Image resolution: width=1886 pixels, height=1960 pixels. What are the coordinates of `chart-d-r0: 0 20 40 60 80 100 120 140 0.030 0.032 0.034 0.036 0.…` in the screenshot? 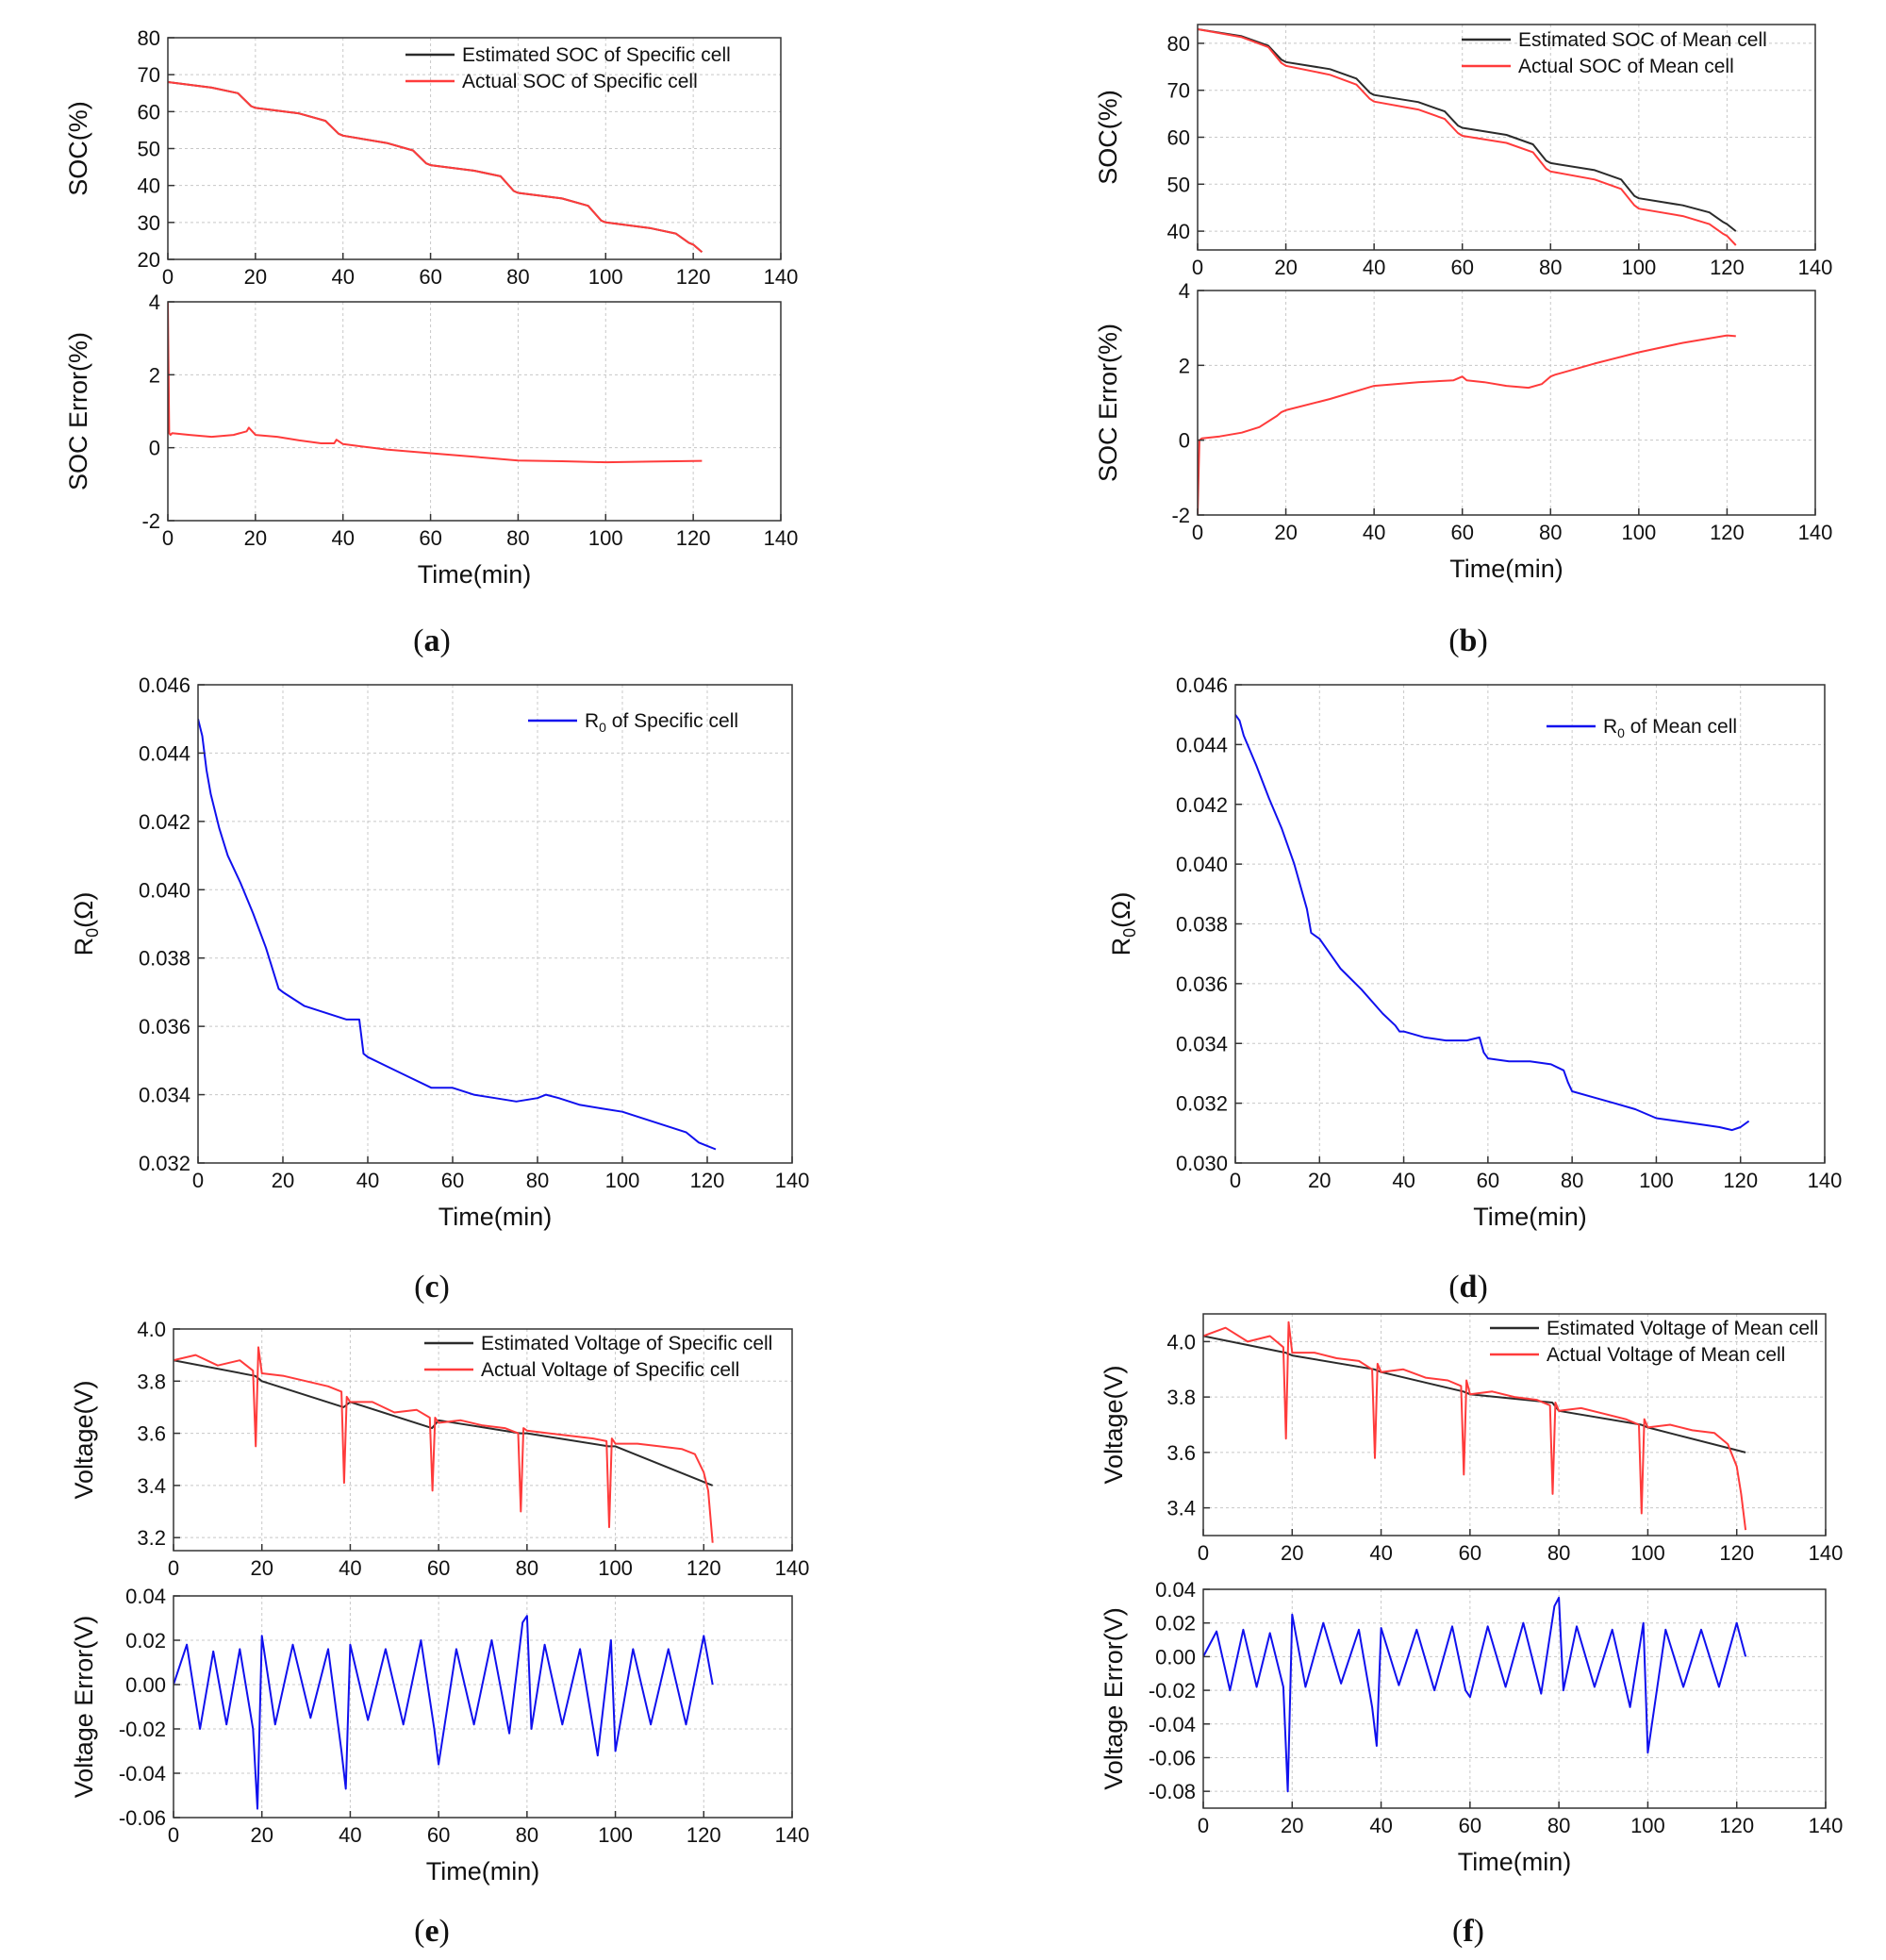 It's located at (1474, 952).